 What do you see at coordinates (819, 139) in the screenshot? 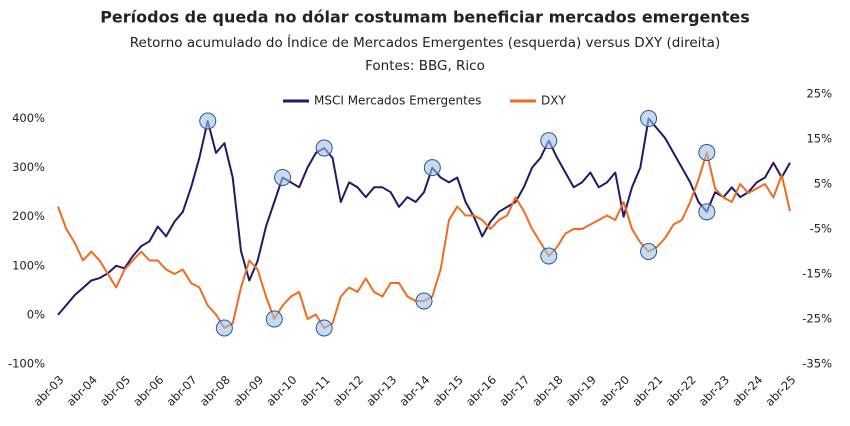
I see `y2-tick-label: 15%` at bounding box center [819, 139].